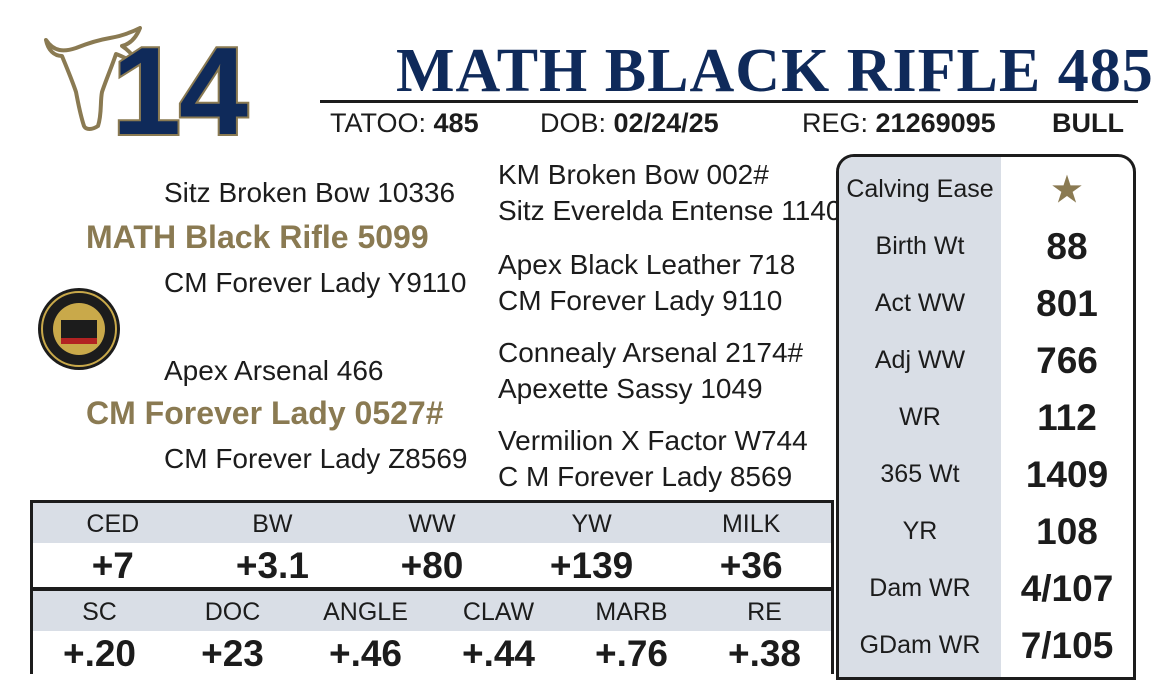 The image size is (1159, 688). What do you see at coordinates (1067, 417) in the screenshot?
I see `perf-value: 112` at bounding box center [1067, 417].